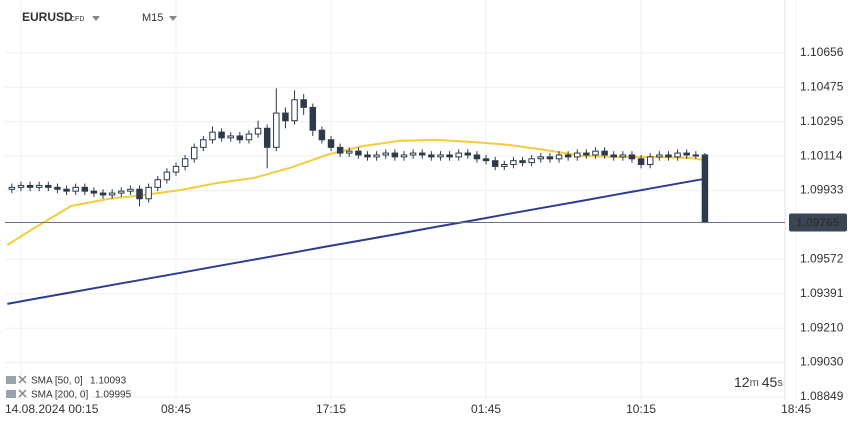 Image resolution: width=859 pixels, height=427 pixels. Describe the element at coordinates (57, 381) in the screenshot. I see `legend-name: SMA [50, 0]` at that location.